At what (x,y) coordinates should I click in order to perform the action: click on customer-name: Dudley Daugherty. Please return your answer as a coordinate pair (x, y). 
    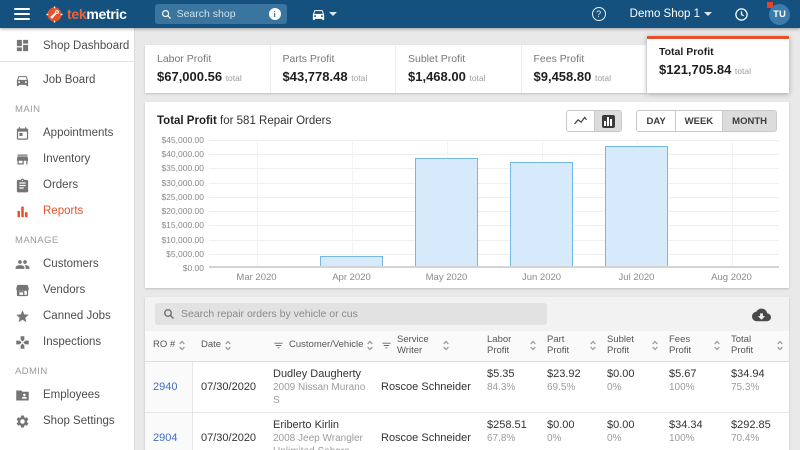
    Looking at the image, I should click on (317, 373).